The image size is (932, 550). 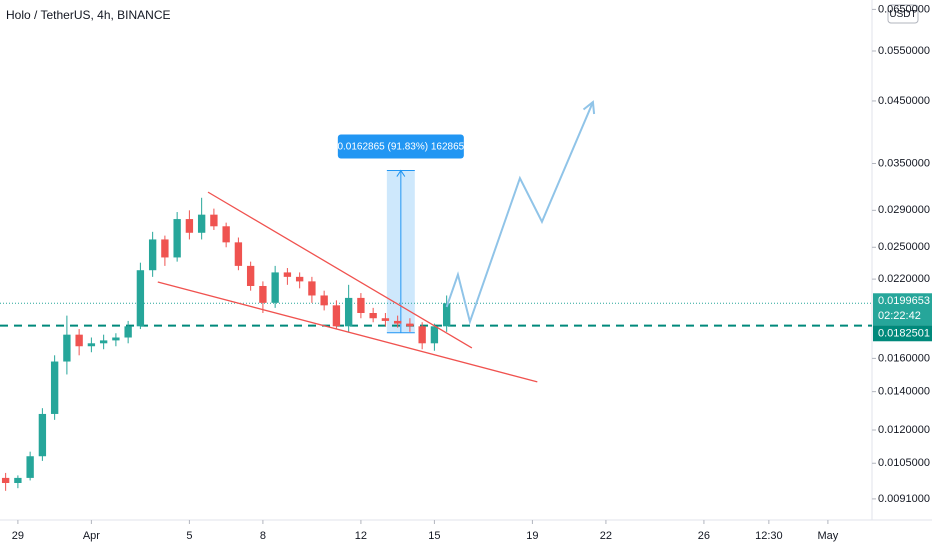 I want to click on x-tick-label: 29, so click(x=18, y=536).